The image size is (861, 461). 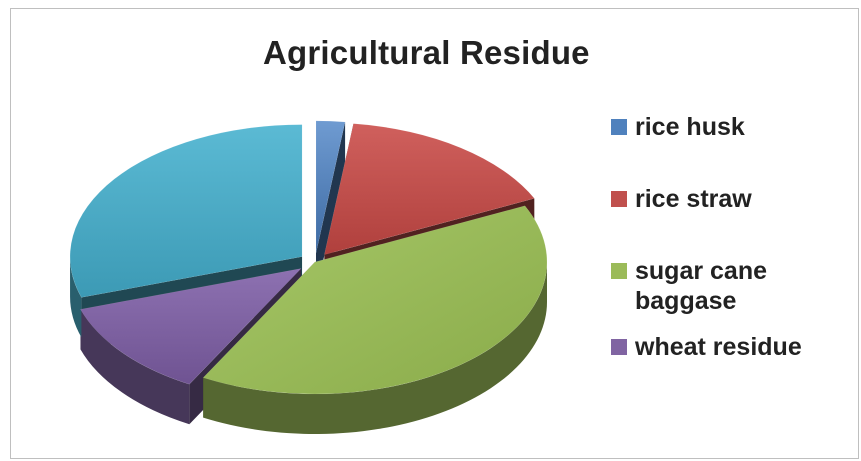 What do you see at coordinates (619, 127) in the screenshot?
I see `legend-swatch-rice-husk` at bounding box center [619, 127].